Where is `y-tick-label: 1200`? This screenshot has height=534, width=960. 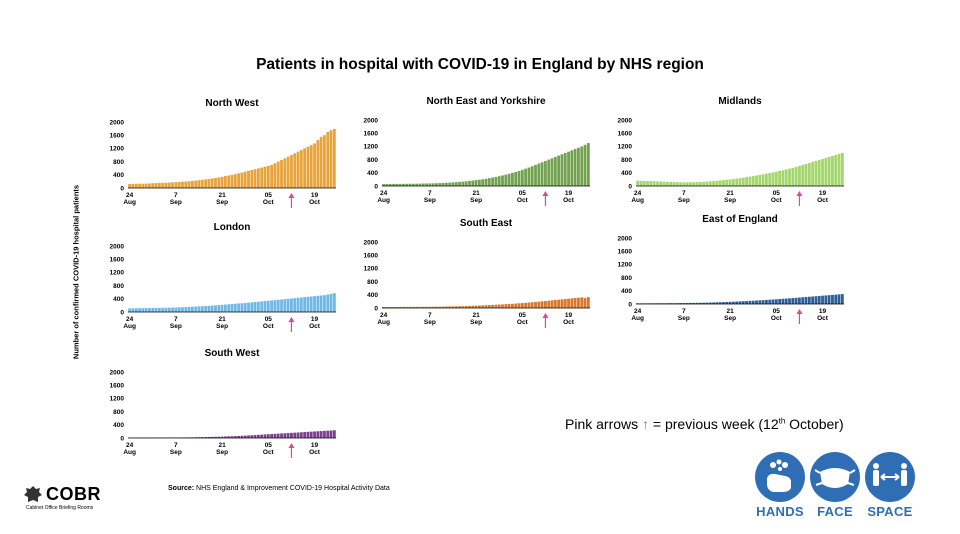
y-tick-label: 1200 is located at coordinates (371, 147).